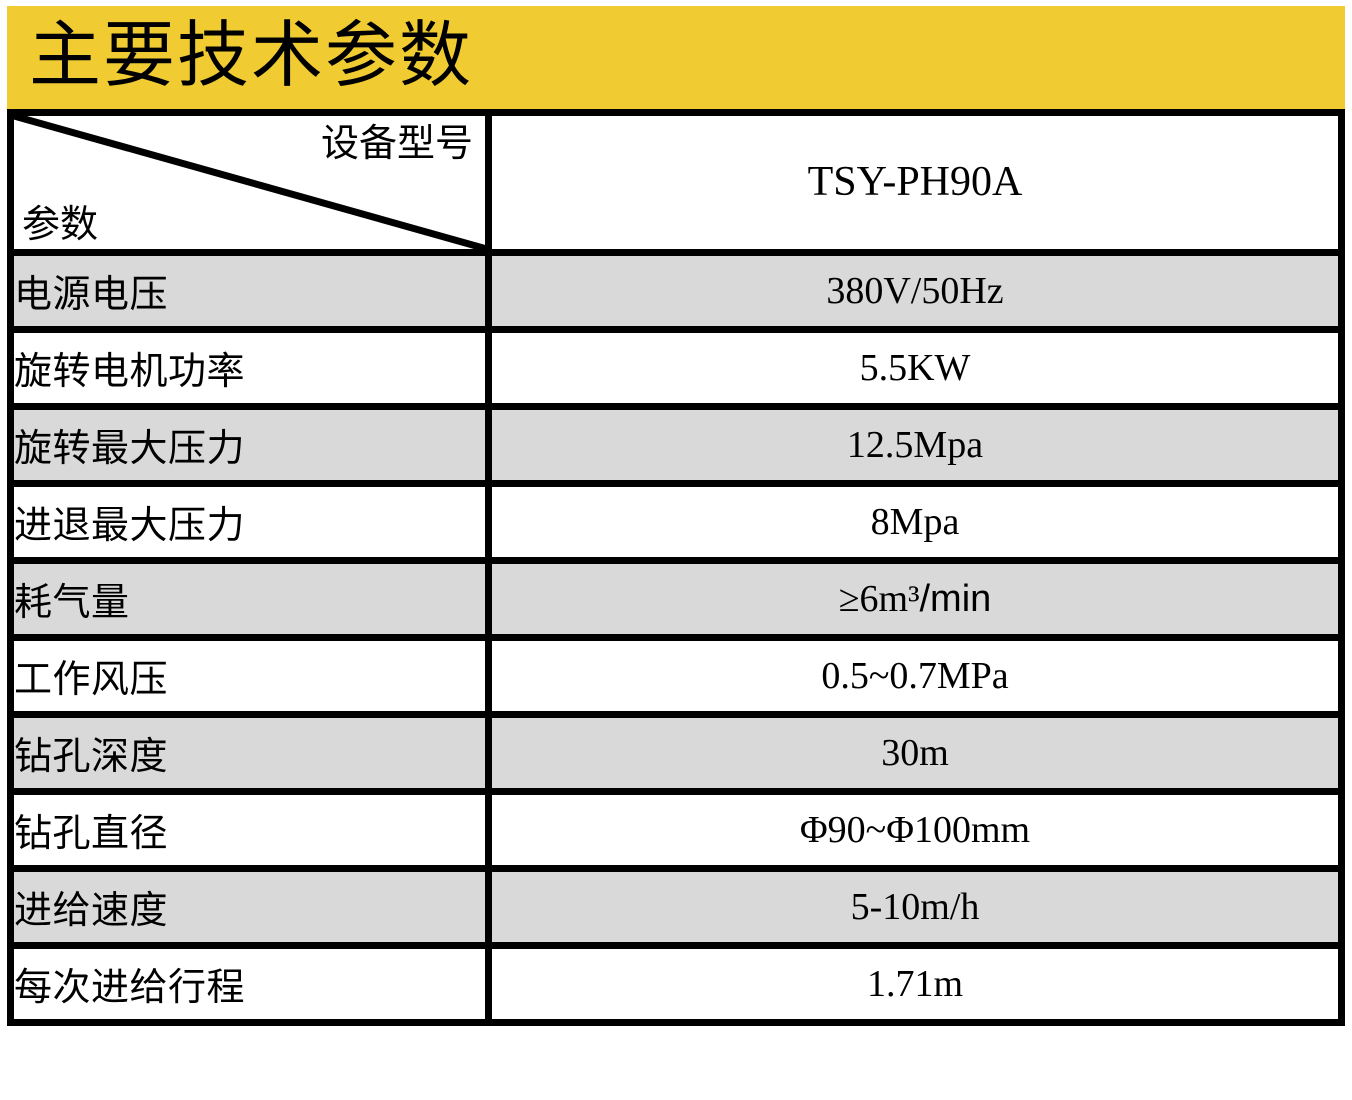  Describe the element at coordinates (60, 224) in the screenshot. I see `row-axis-label: 参数` at that location.